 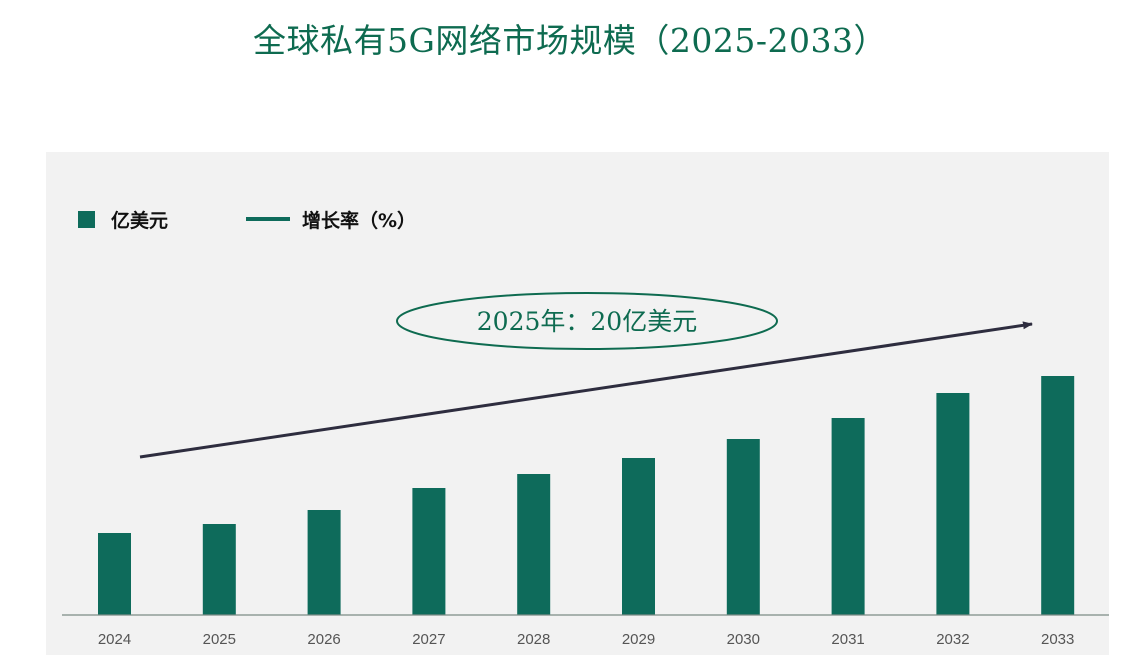 What do you see at coordinates (953, 504) in the screenshot?
I see `bar-2032` at bounding box center [953, 504].